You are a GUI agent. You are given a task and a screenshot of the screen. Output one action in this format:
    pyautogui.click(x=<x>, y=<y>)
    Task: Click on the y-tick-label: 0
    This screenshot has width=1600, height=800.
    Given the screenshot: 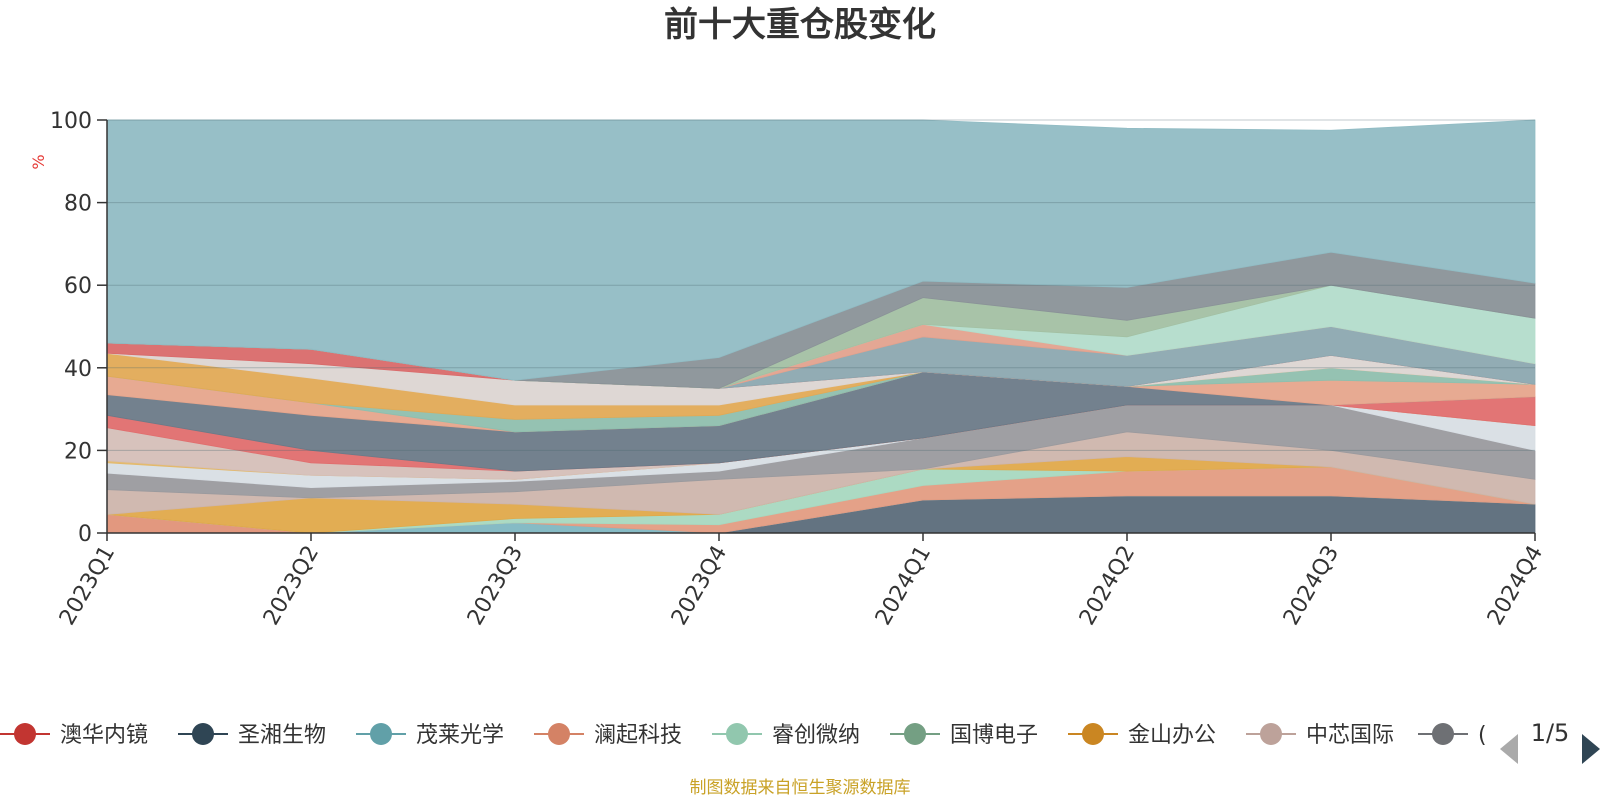 What is the action you would take?
    pyautogui.click(x=85, y=534)
    